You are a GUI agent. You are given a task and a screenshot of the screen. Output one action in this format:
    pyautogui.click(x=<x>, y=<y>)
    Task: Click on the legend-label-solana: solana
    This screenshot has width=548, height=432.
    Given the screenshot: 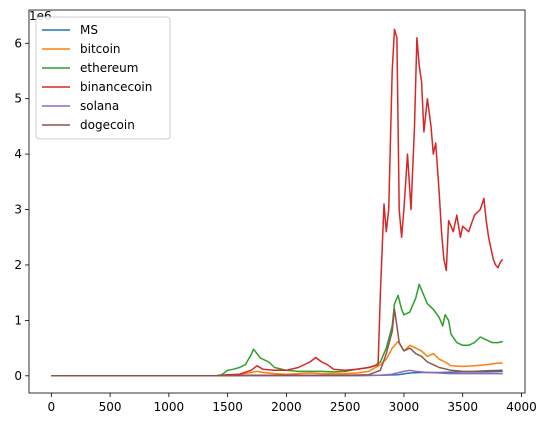 What is the action you would take?
    pyautogui.click(x=99, y=106)
    